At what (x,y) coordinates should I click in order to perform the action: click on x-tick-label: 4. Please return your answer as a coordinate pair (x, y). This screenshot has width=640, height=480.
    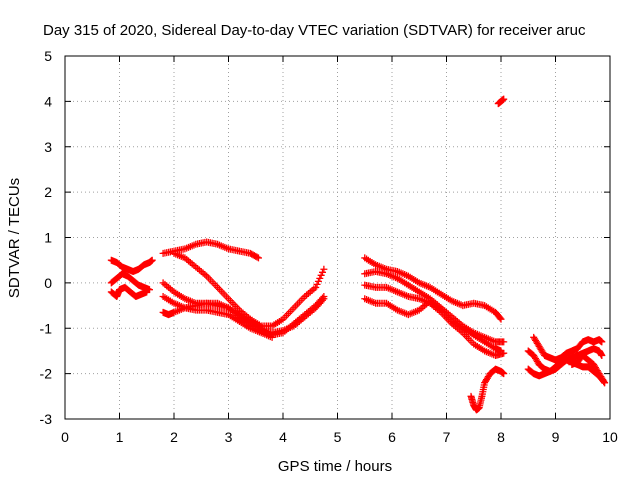
    Looking at the image, I should click on (283, 437).